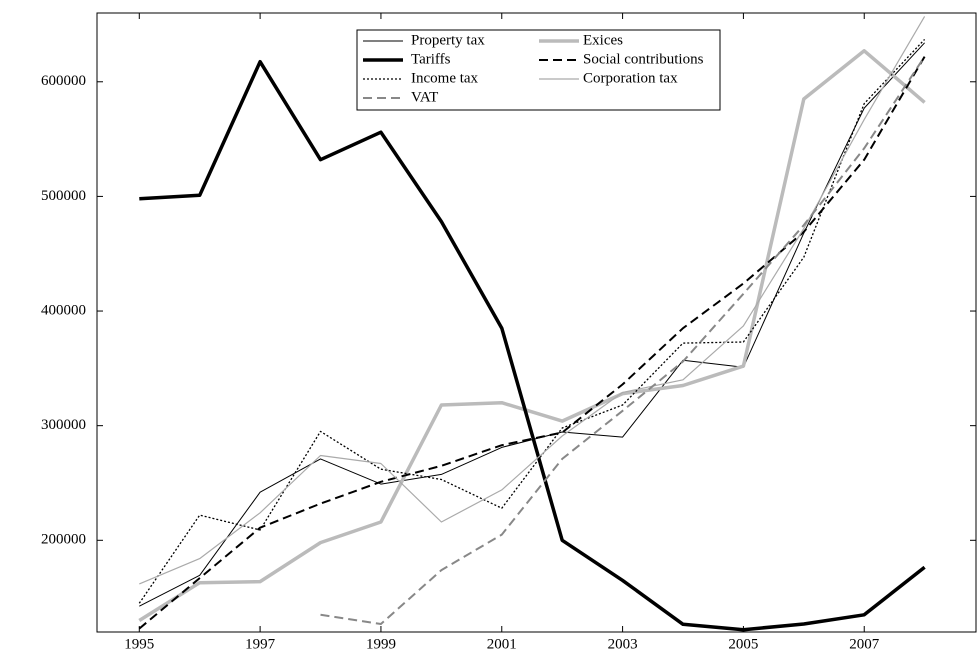 The image size is (977, 656). Describe the element at coordinates (623, 644) in the screenshot. I see `x-tick-label: 2003` at that location.